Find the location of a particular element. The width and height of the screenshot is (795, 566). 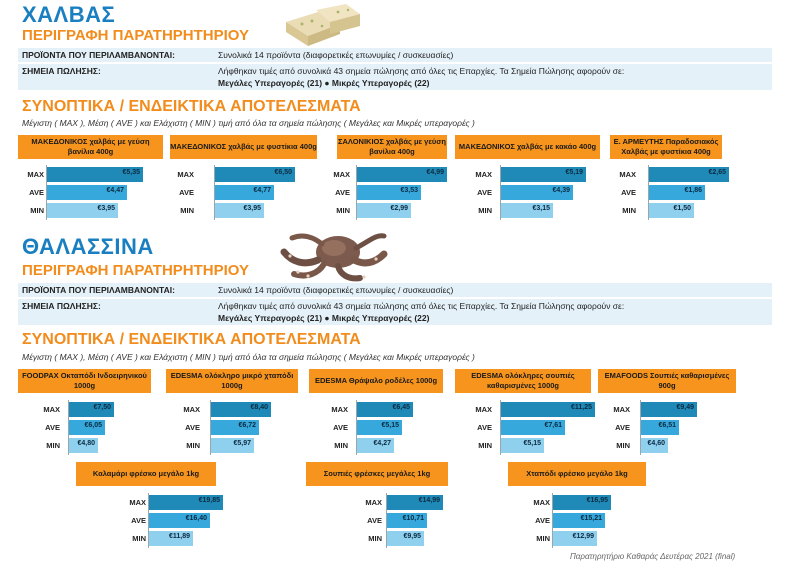

bar-max: €8,40 is located at coordinates (241, 409).